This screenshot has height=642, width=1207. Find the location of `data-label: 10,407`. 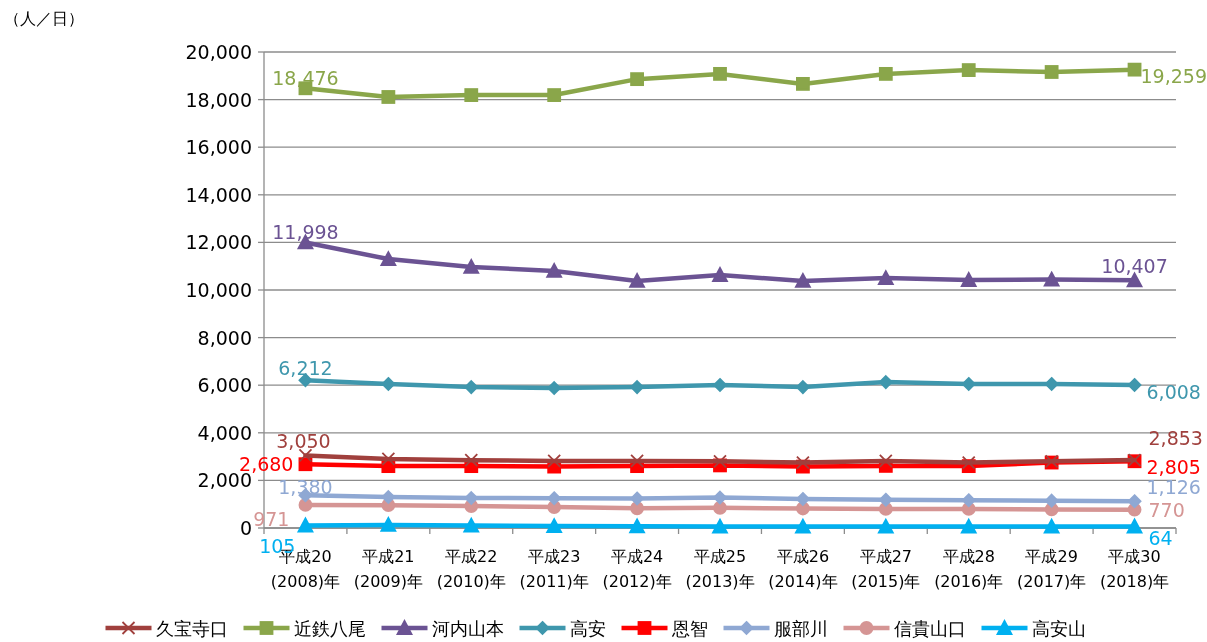

data-label: 10,407 is located at coordinates (1134, 266).